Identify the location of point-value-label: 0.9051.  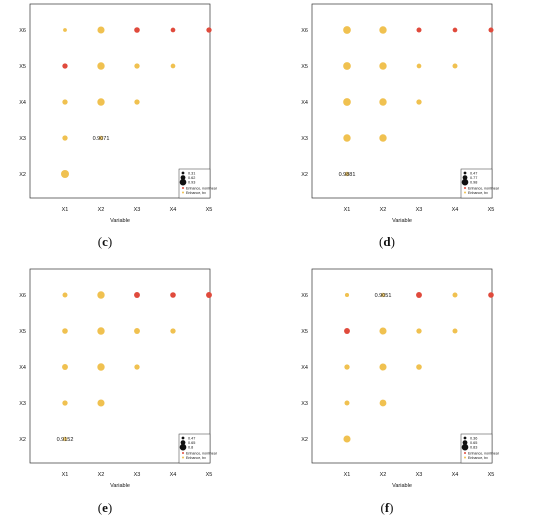
(383, 296).